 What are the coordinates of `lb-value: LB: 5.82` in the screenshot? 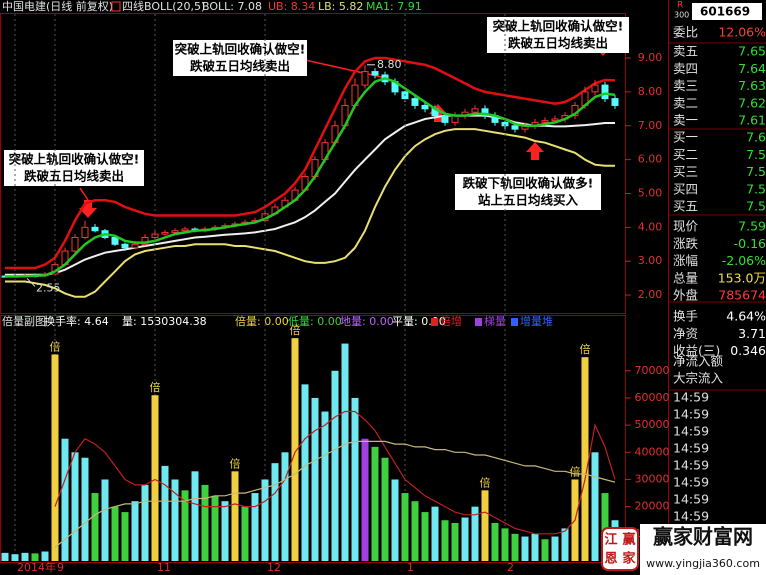 It's located at (340, 6).